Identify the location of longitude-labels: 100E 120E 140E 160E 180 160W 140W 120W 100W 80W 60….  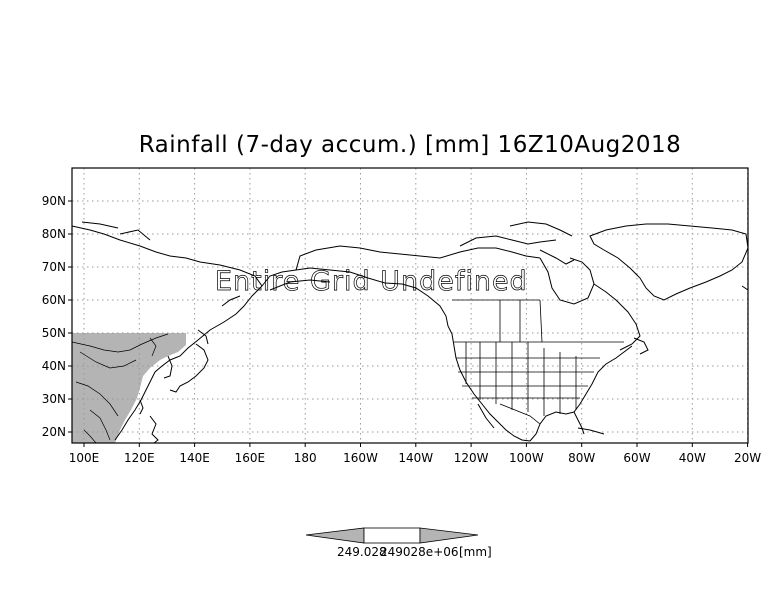
(415, 454).